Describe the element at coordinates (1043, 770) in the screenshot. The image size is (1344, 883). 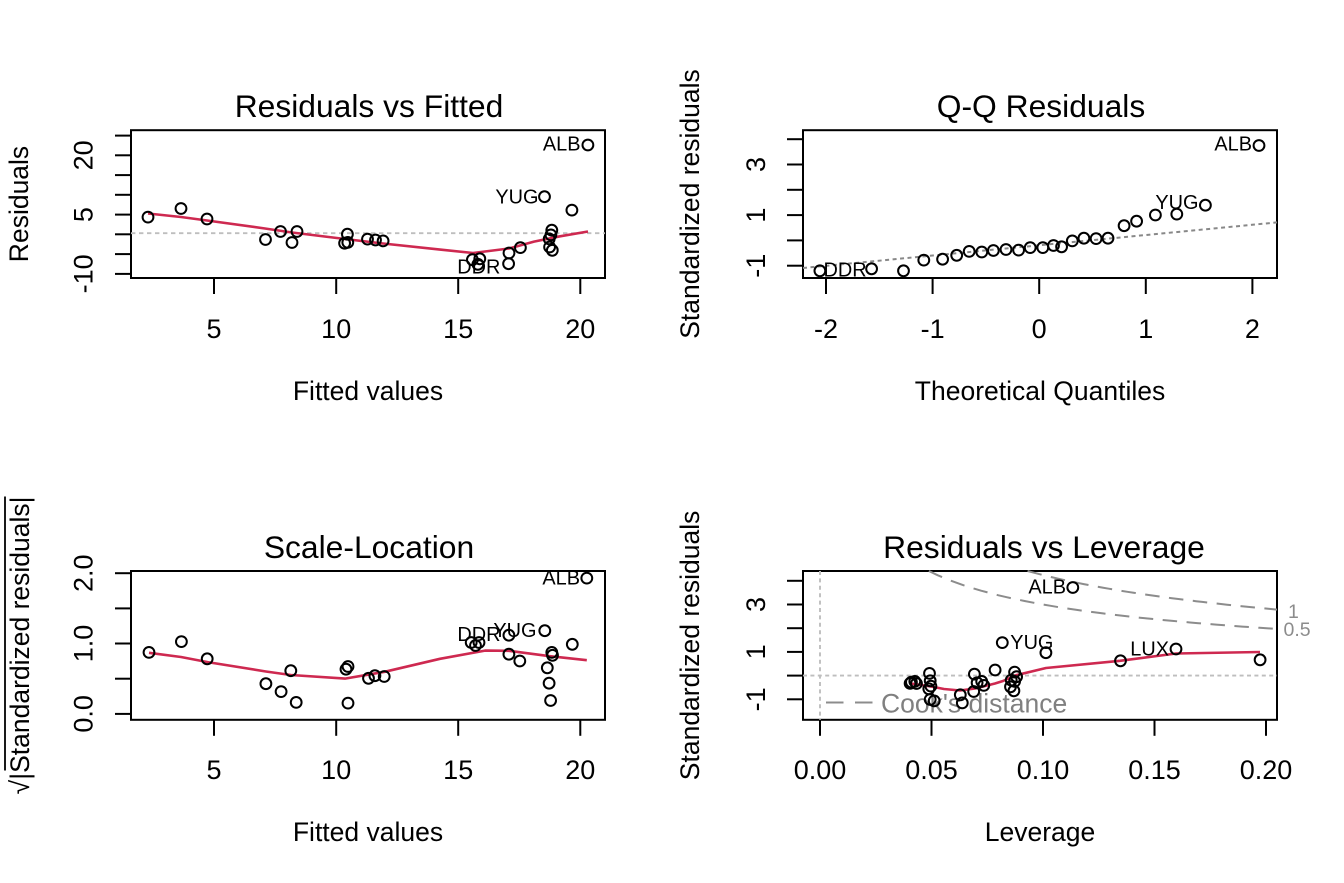
I see `svg-text: 0.10` at that location.